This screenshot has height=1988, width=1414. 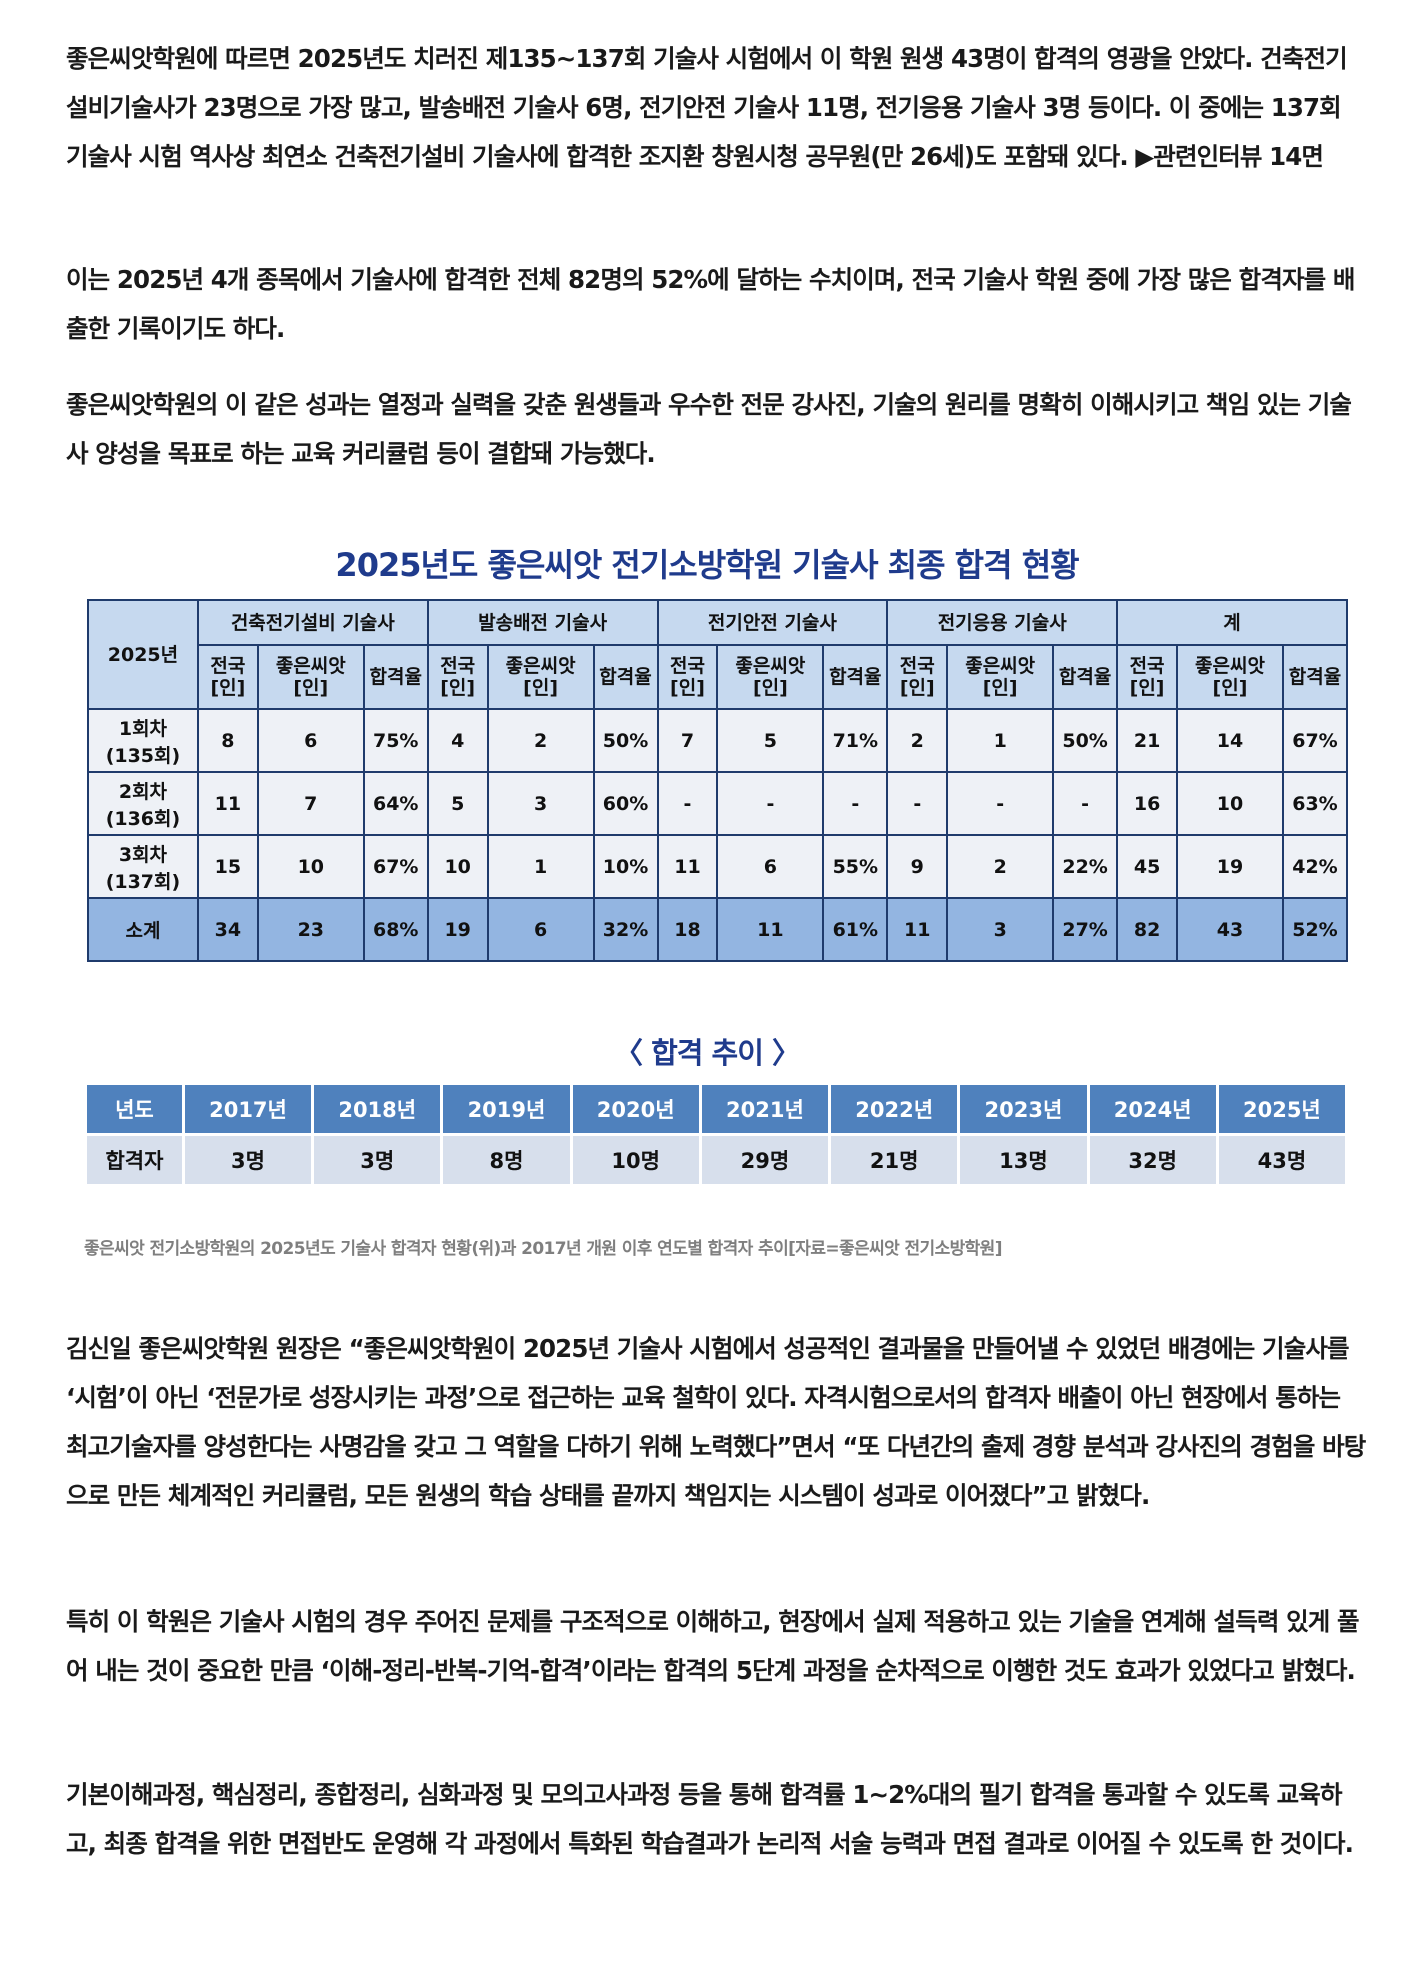 I want to click on table-cell: 75%, so click(x=395, y=740).